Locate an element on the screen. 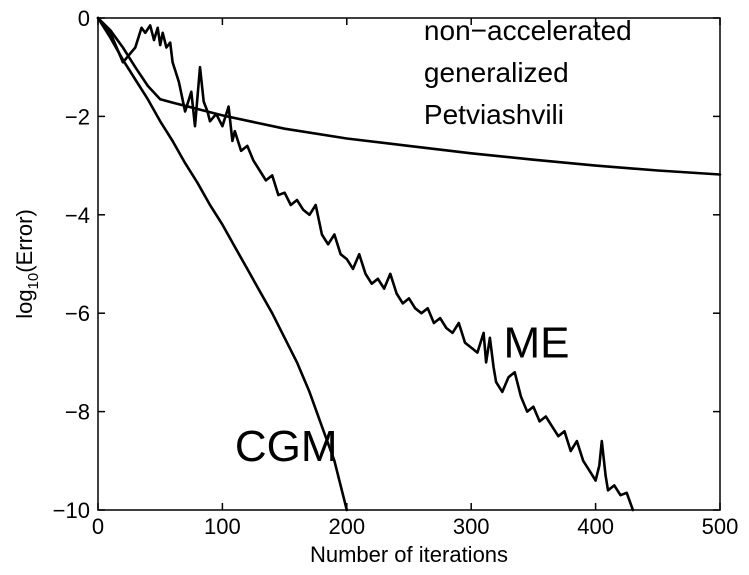  x-tick-label: 300 is located at coordinates (471, 526).